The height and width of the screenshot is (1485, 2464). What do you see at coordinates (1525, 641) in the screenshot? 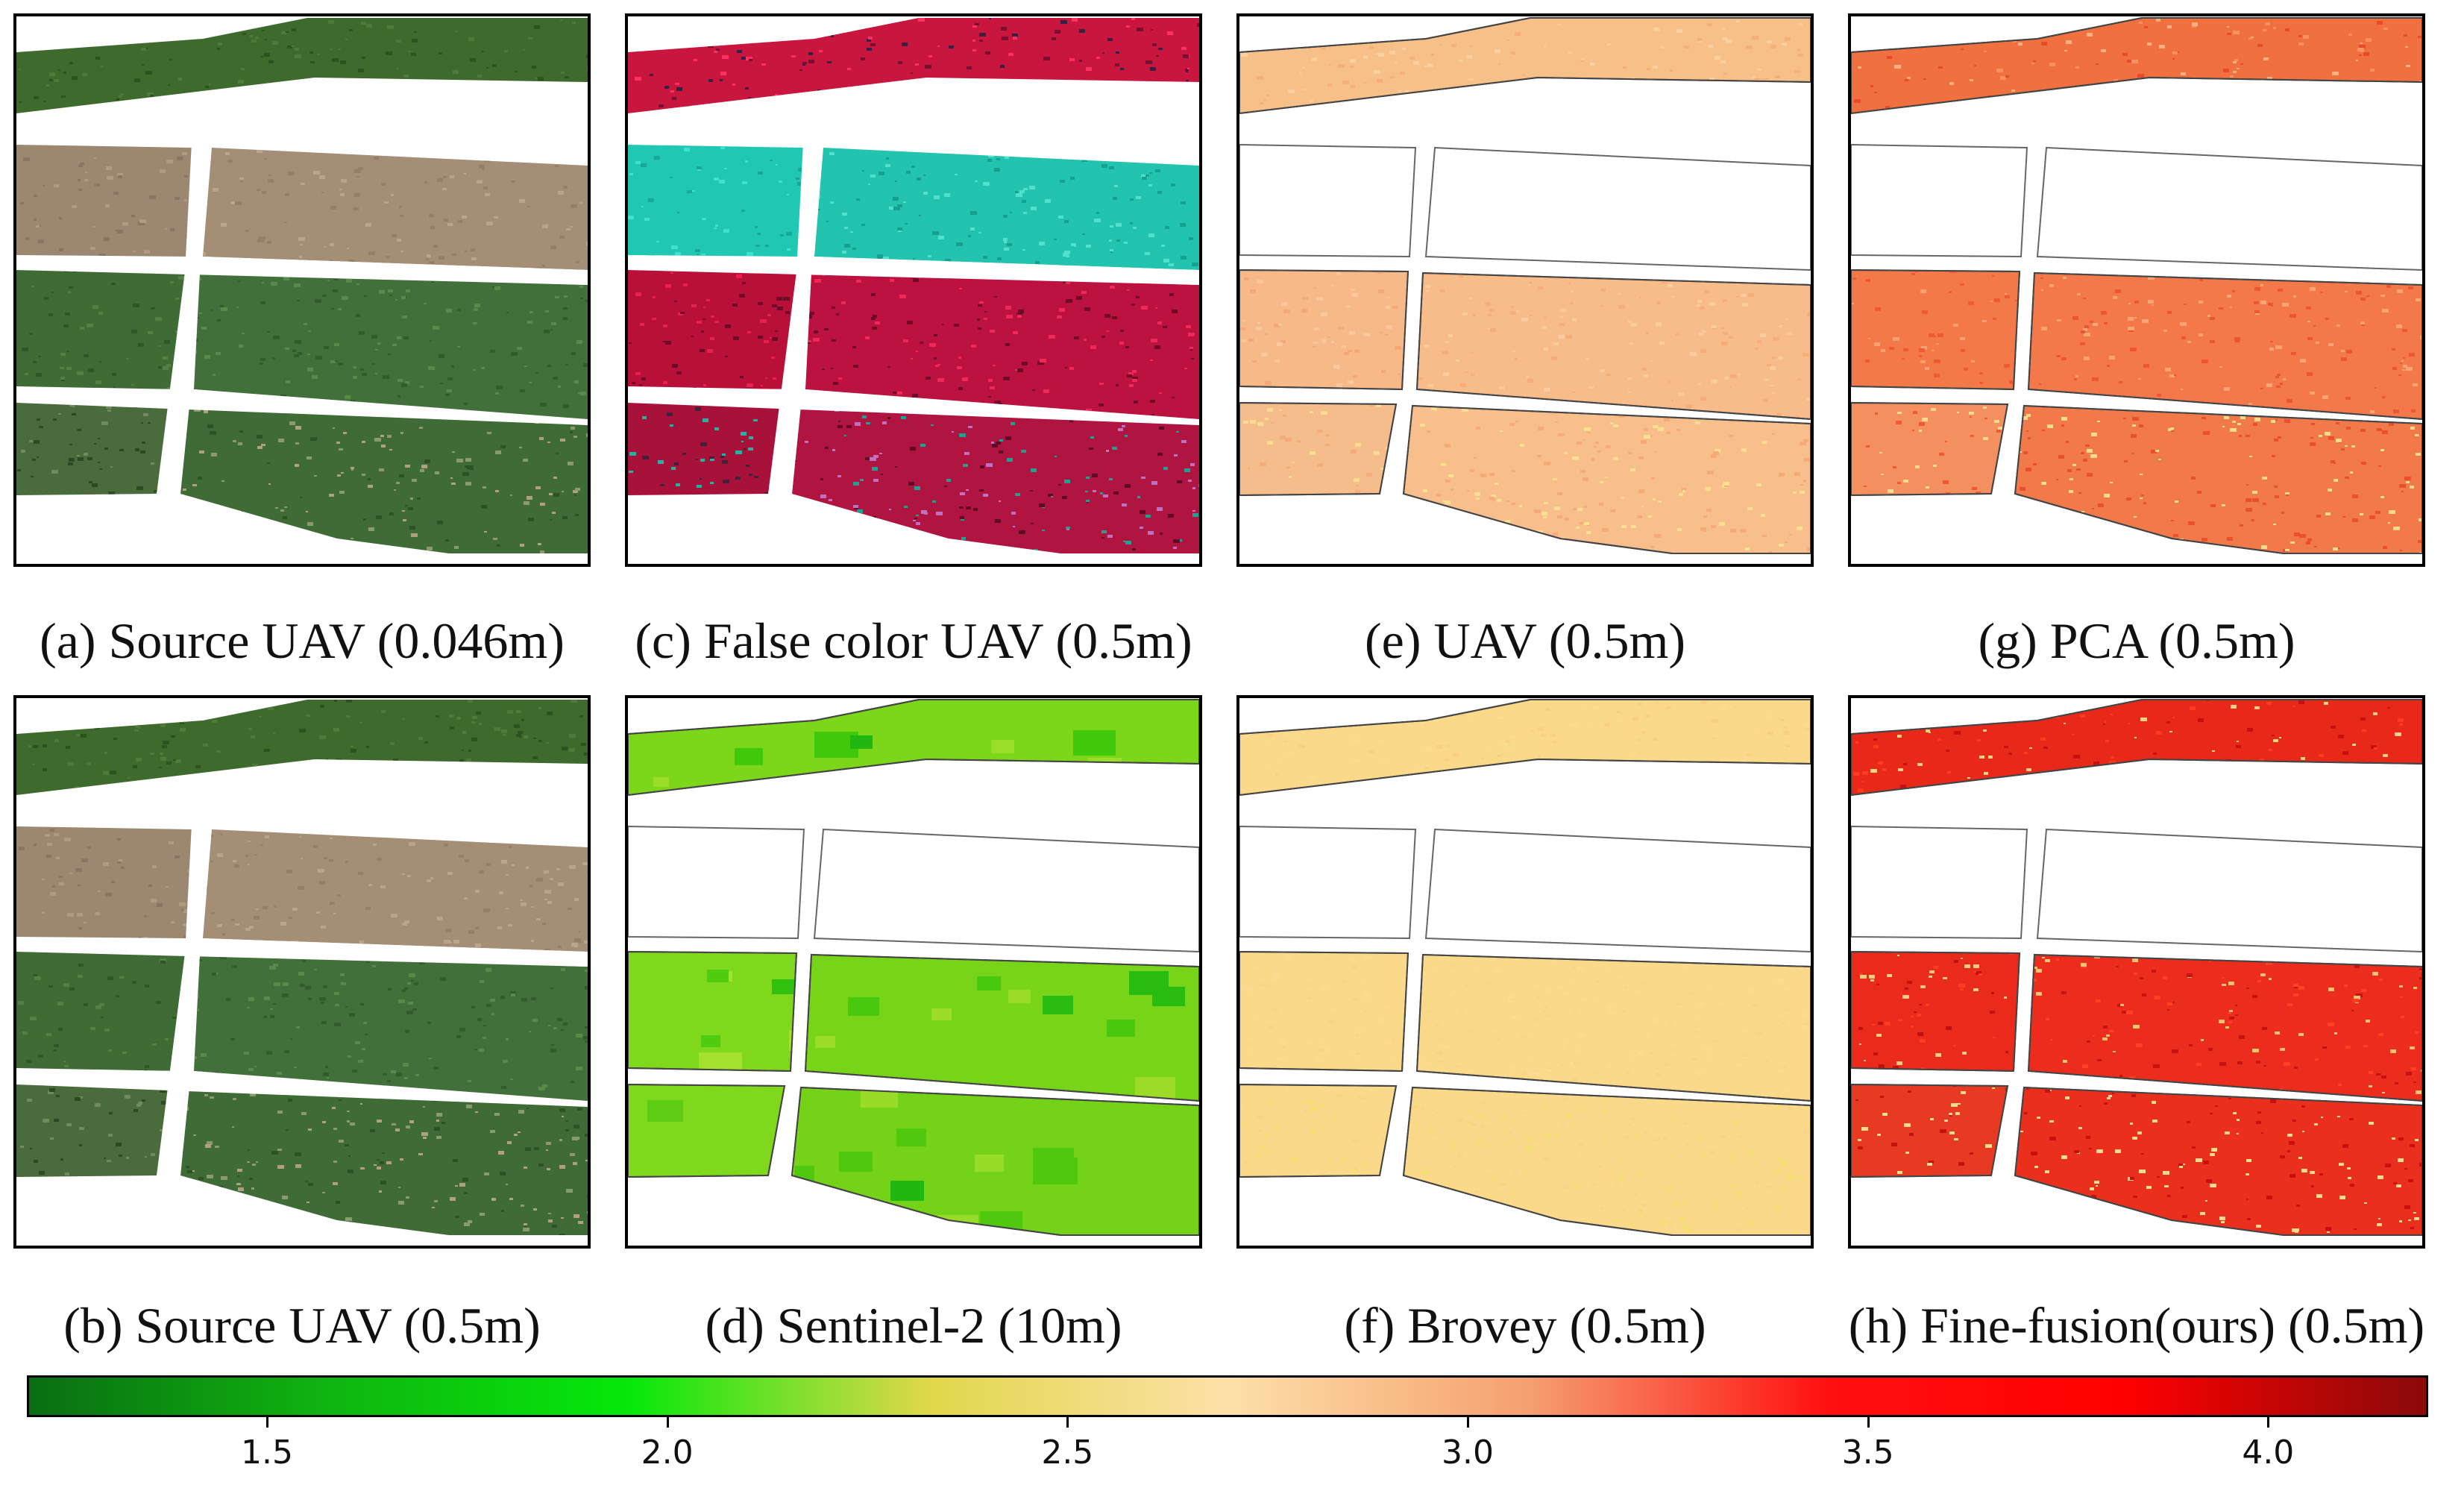
I see `caption-e: (e) UAV (0.5m)` at bounding box center [1525, 641].